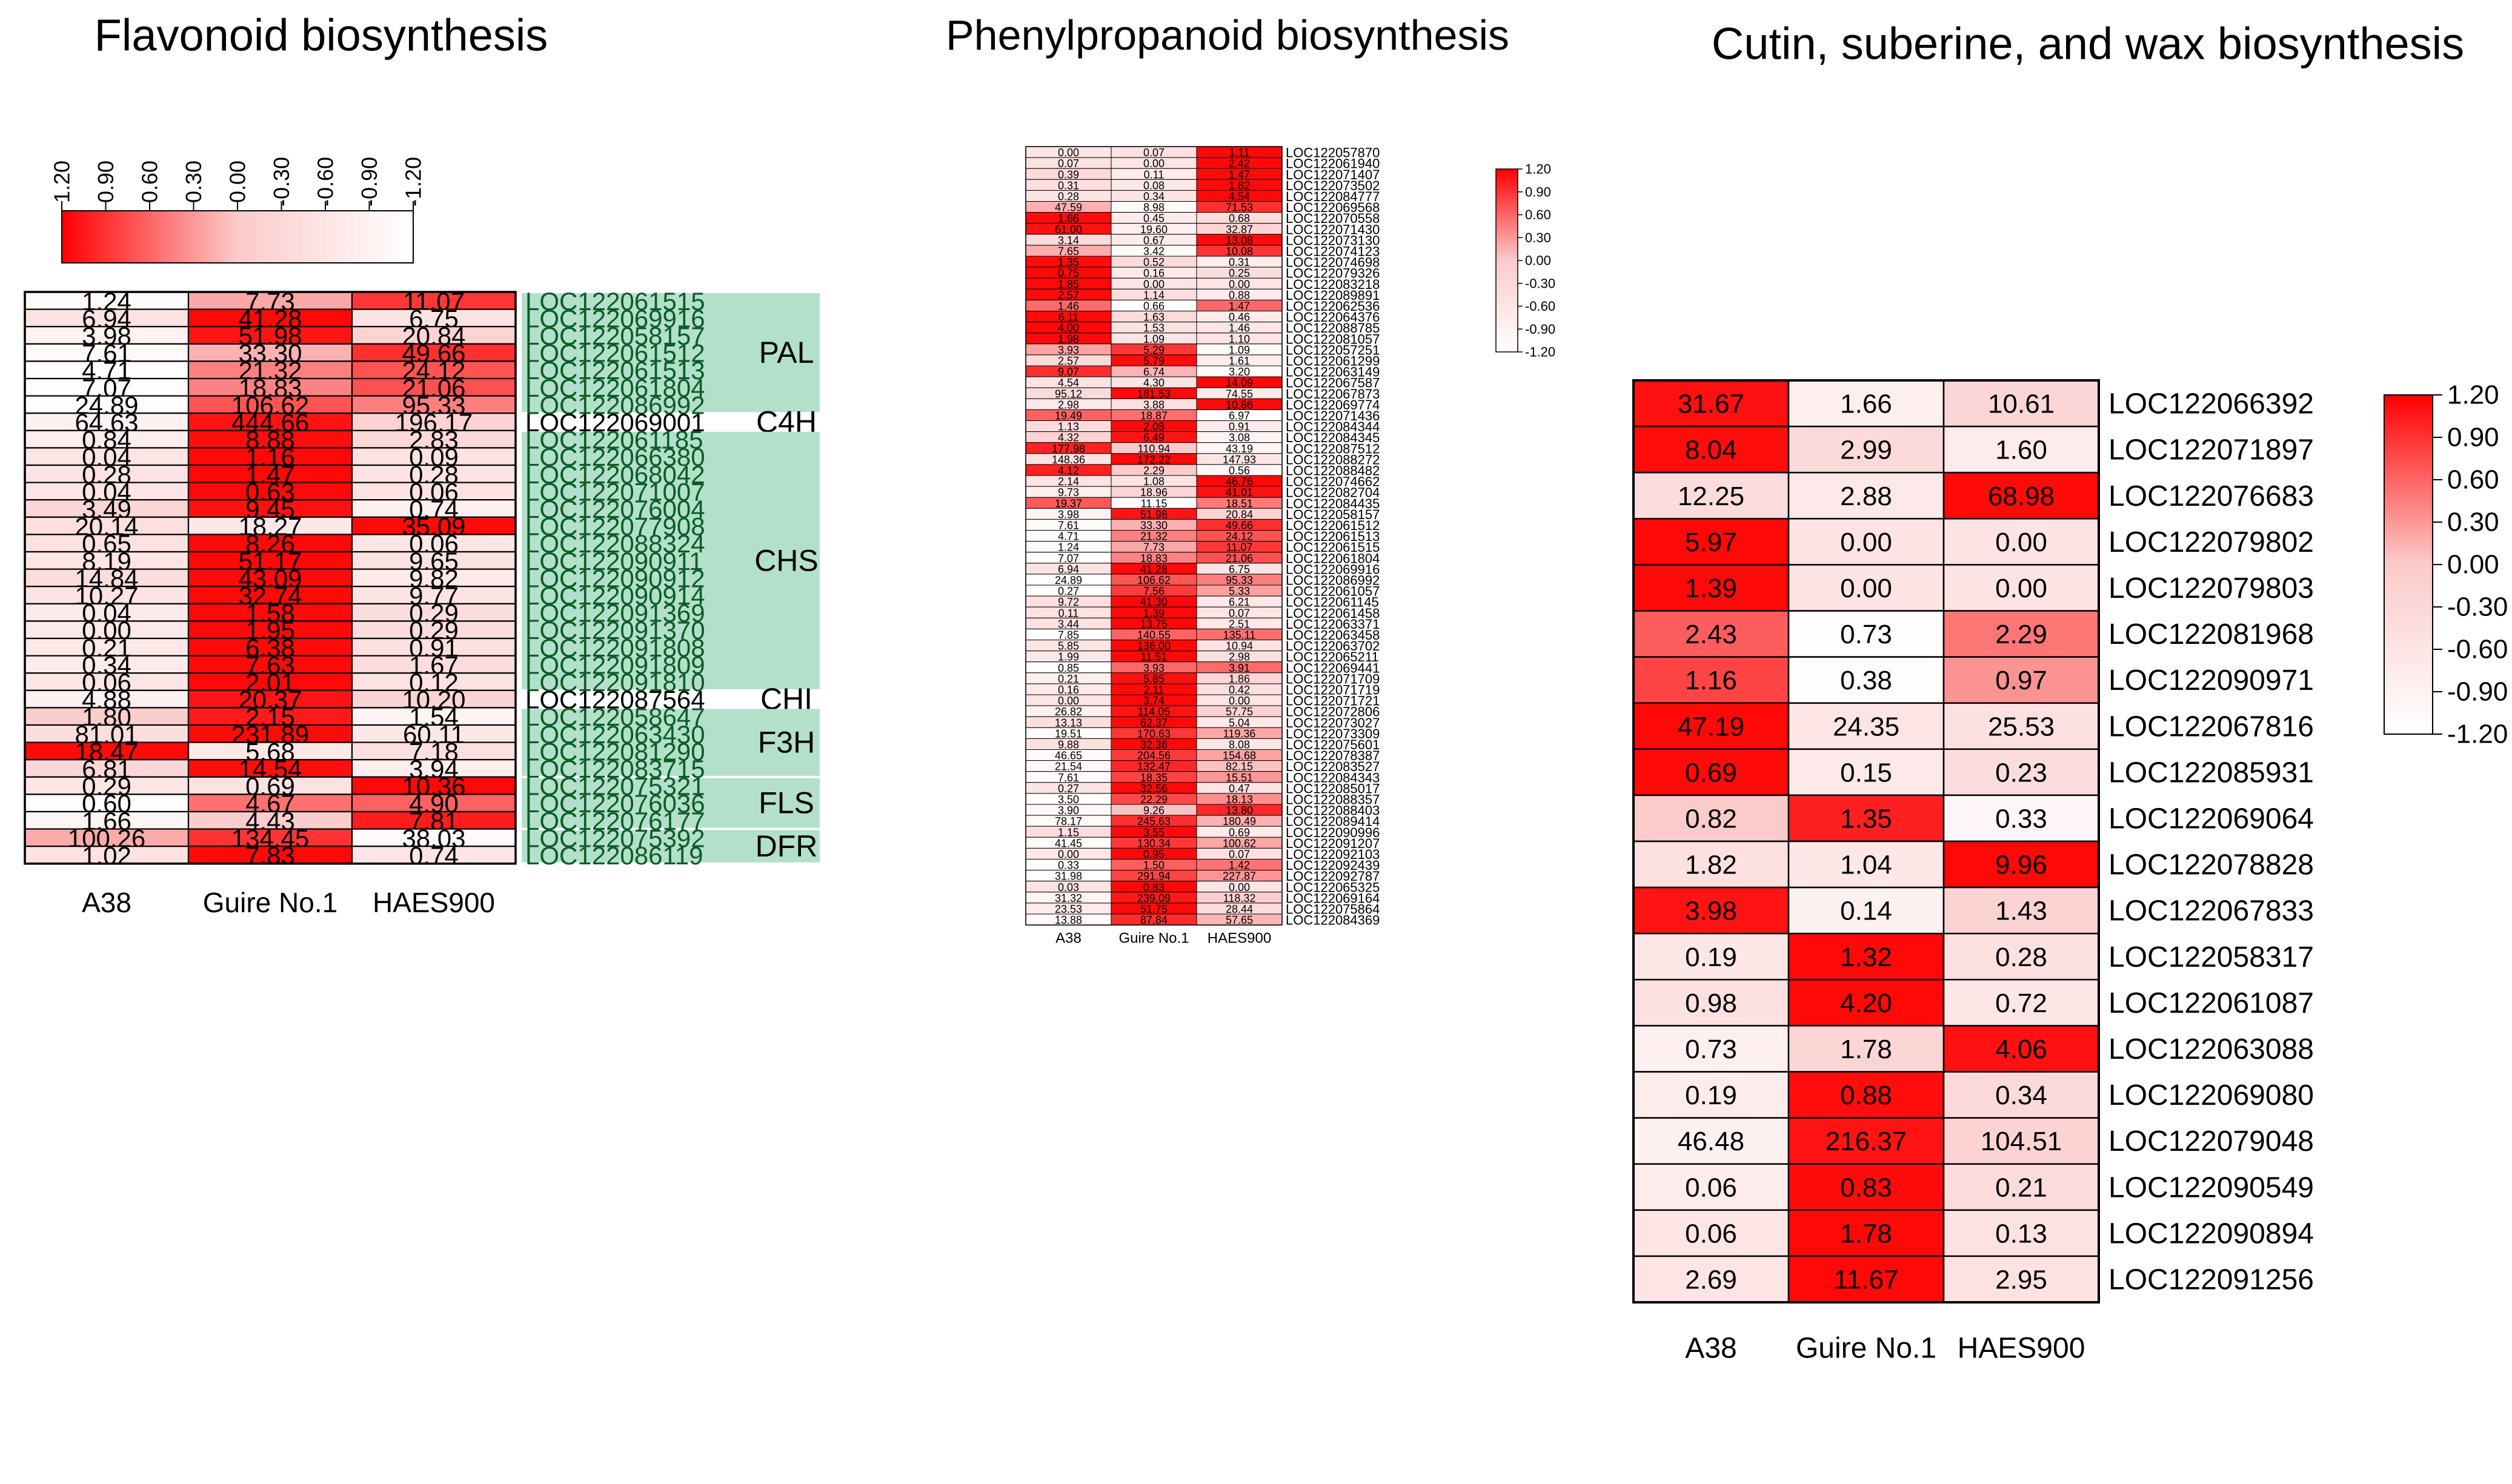 The image size is (2512, 1484). I want to click on phenyl-cell-value: 0.85, so click(1068, 668).